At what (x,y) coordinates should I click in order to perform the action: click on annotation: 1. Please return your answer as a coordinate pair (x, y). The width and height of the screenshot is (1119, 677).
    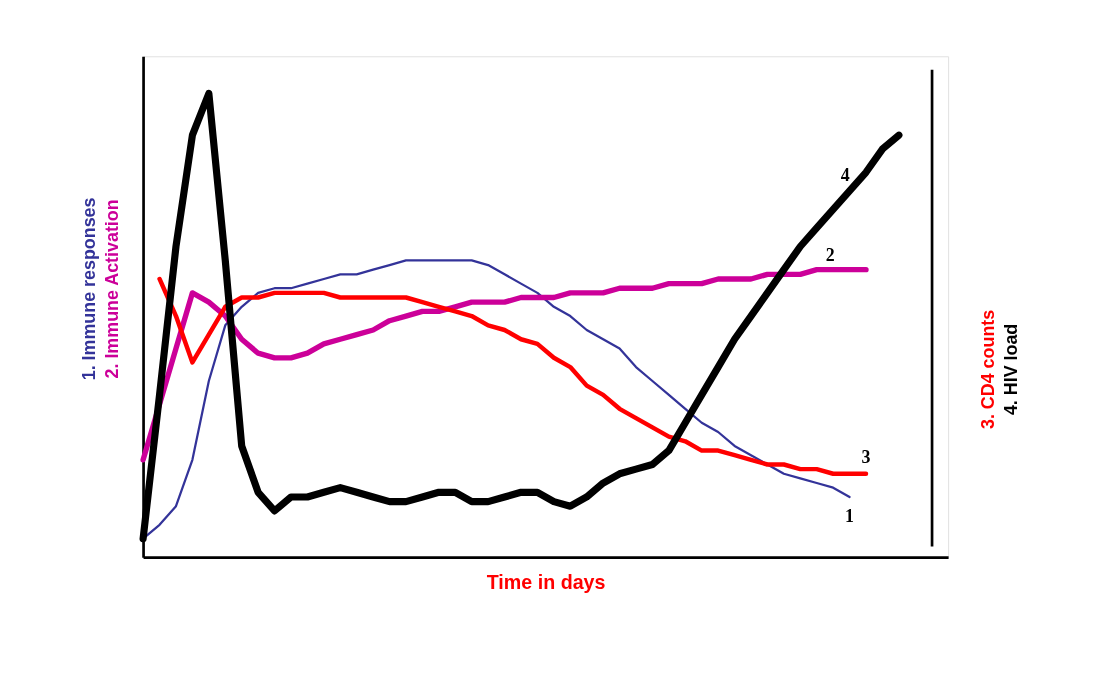
    Looking at the image, I should click on (850, 516).